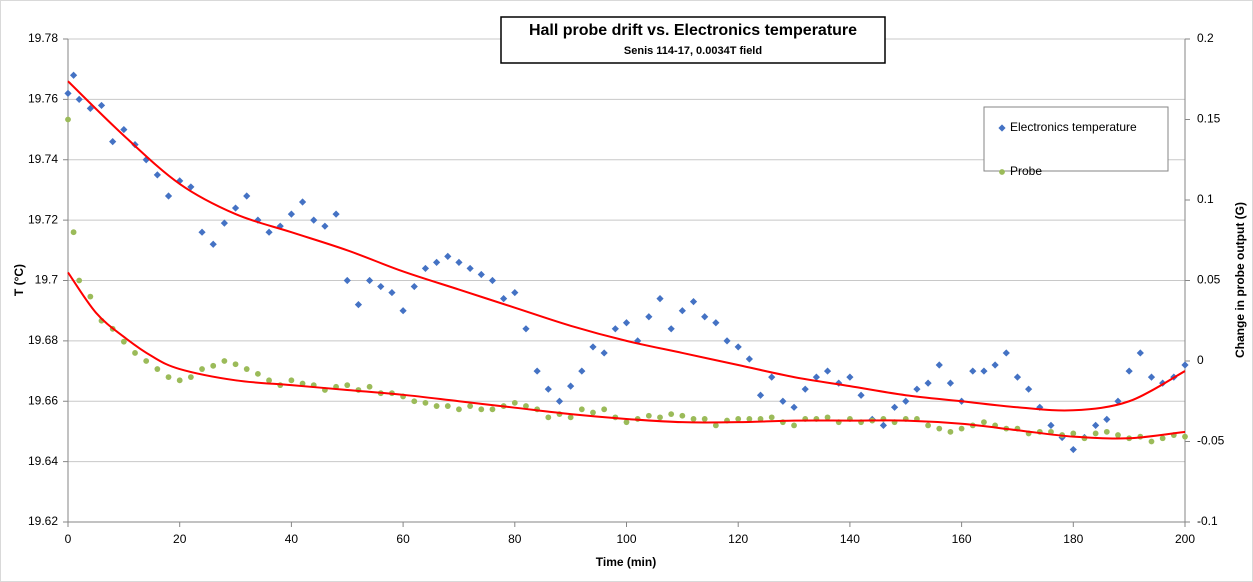 The width and height of the screenshot is (1253, 582). I want to click on x-tick-label: 200, so click(1185, 539).